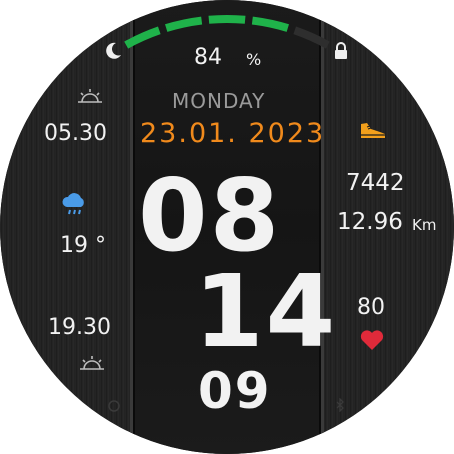  What do you see at coordinates (375, 183) in the screenshot?
I see `steps-count: 7442` at bounding box center [375, 183].